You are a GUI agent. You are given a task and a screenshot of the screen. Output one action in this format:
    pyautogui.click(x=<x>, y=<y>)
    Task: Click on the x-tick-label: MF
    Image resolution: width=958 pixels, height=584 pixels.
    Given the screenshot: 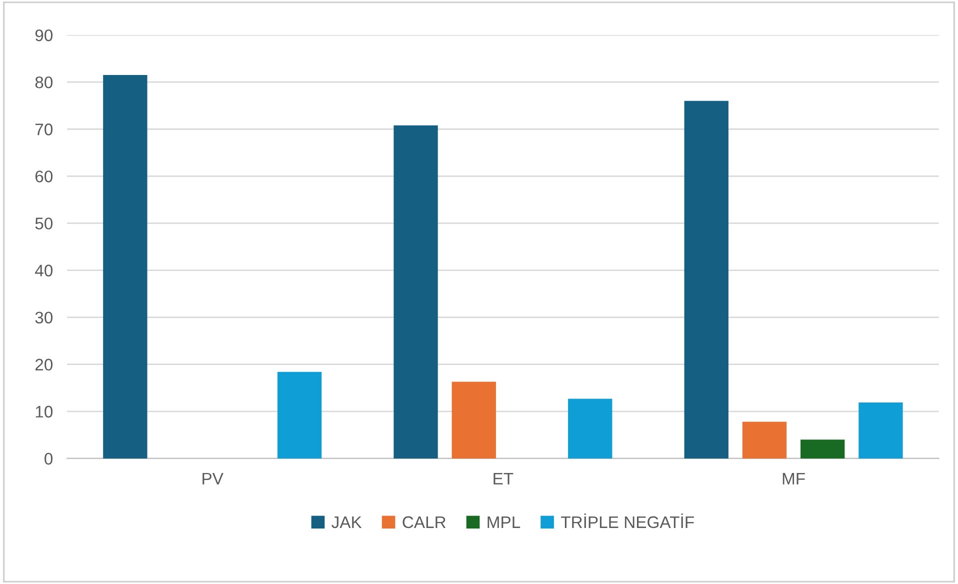 What is the action you would take?
    pyautogui.click(x=793, y=478)
    